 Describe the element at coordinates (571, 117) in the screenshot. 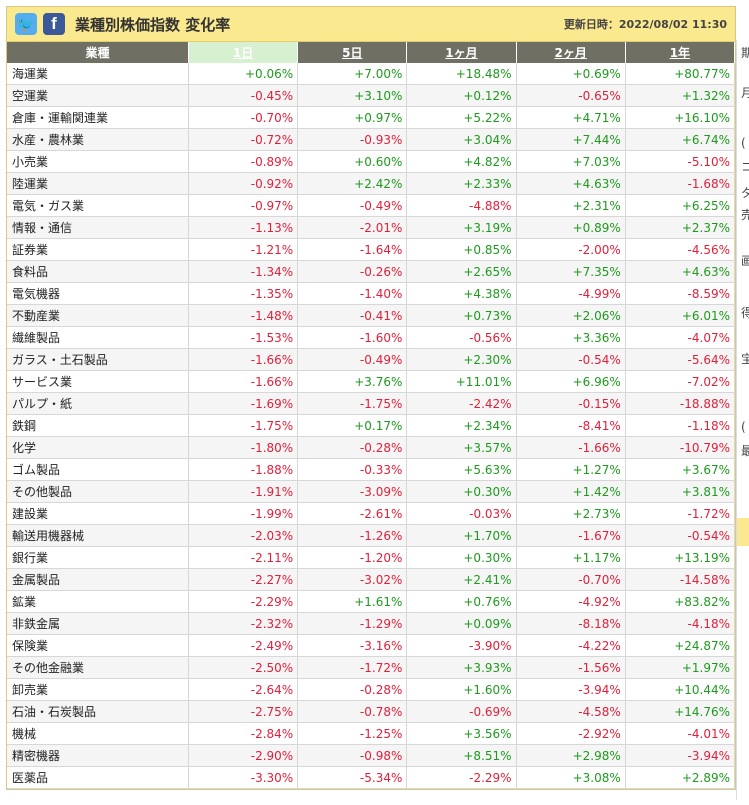

I see `change-value-cell: +4.71%` at that location.